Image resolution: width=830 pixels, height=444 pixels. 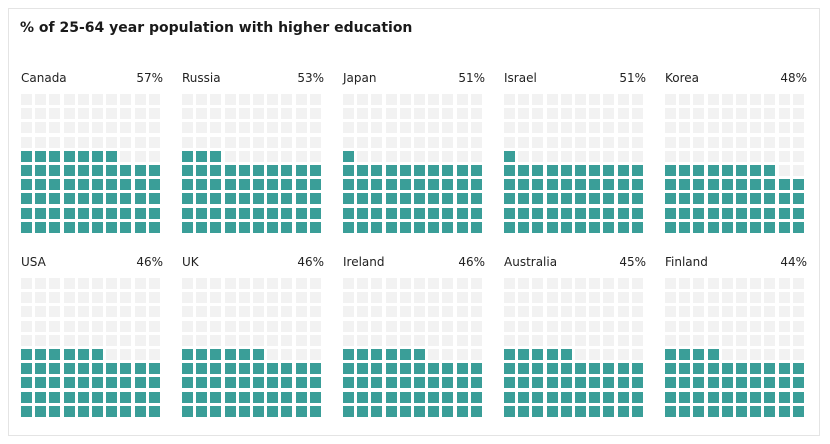 I want to click on waffle-panel: UK 46%, so click(x=253, y=335).